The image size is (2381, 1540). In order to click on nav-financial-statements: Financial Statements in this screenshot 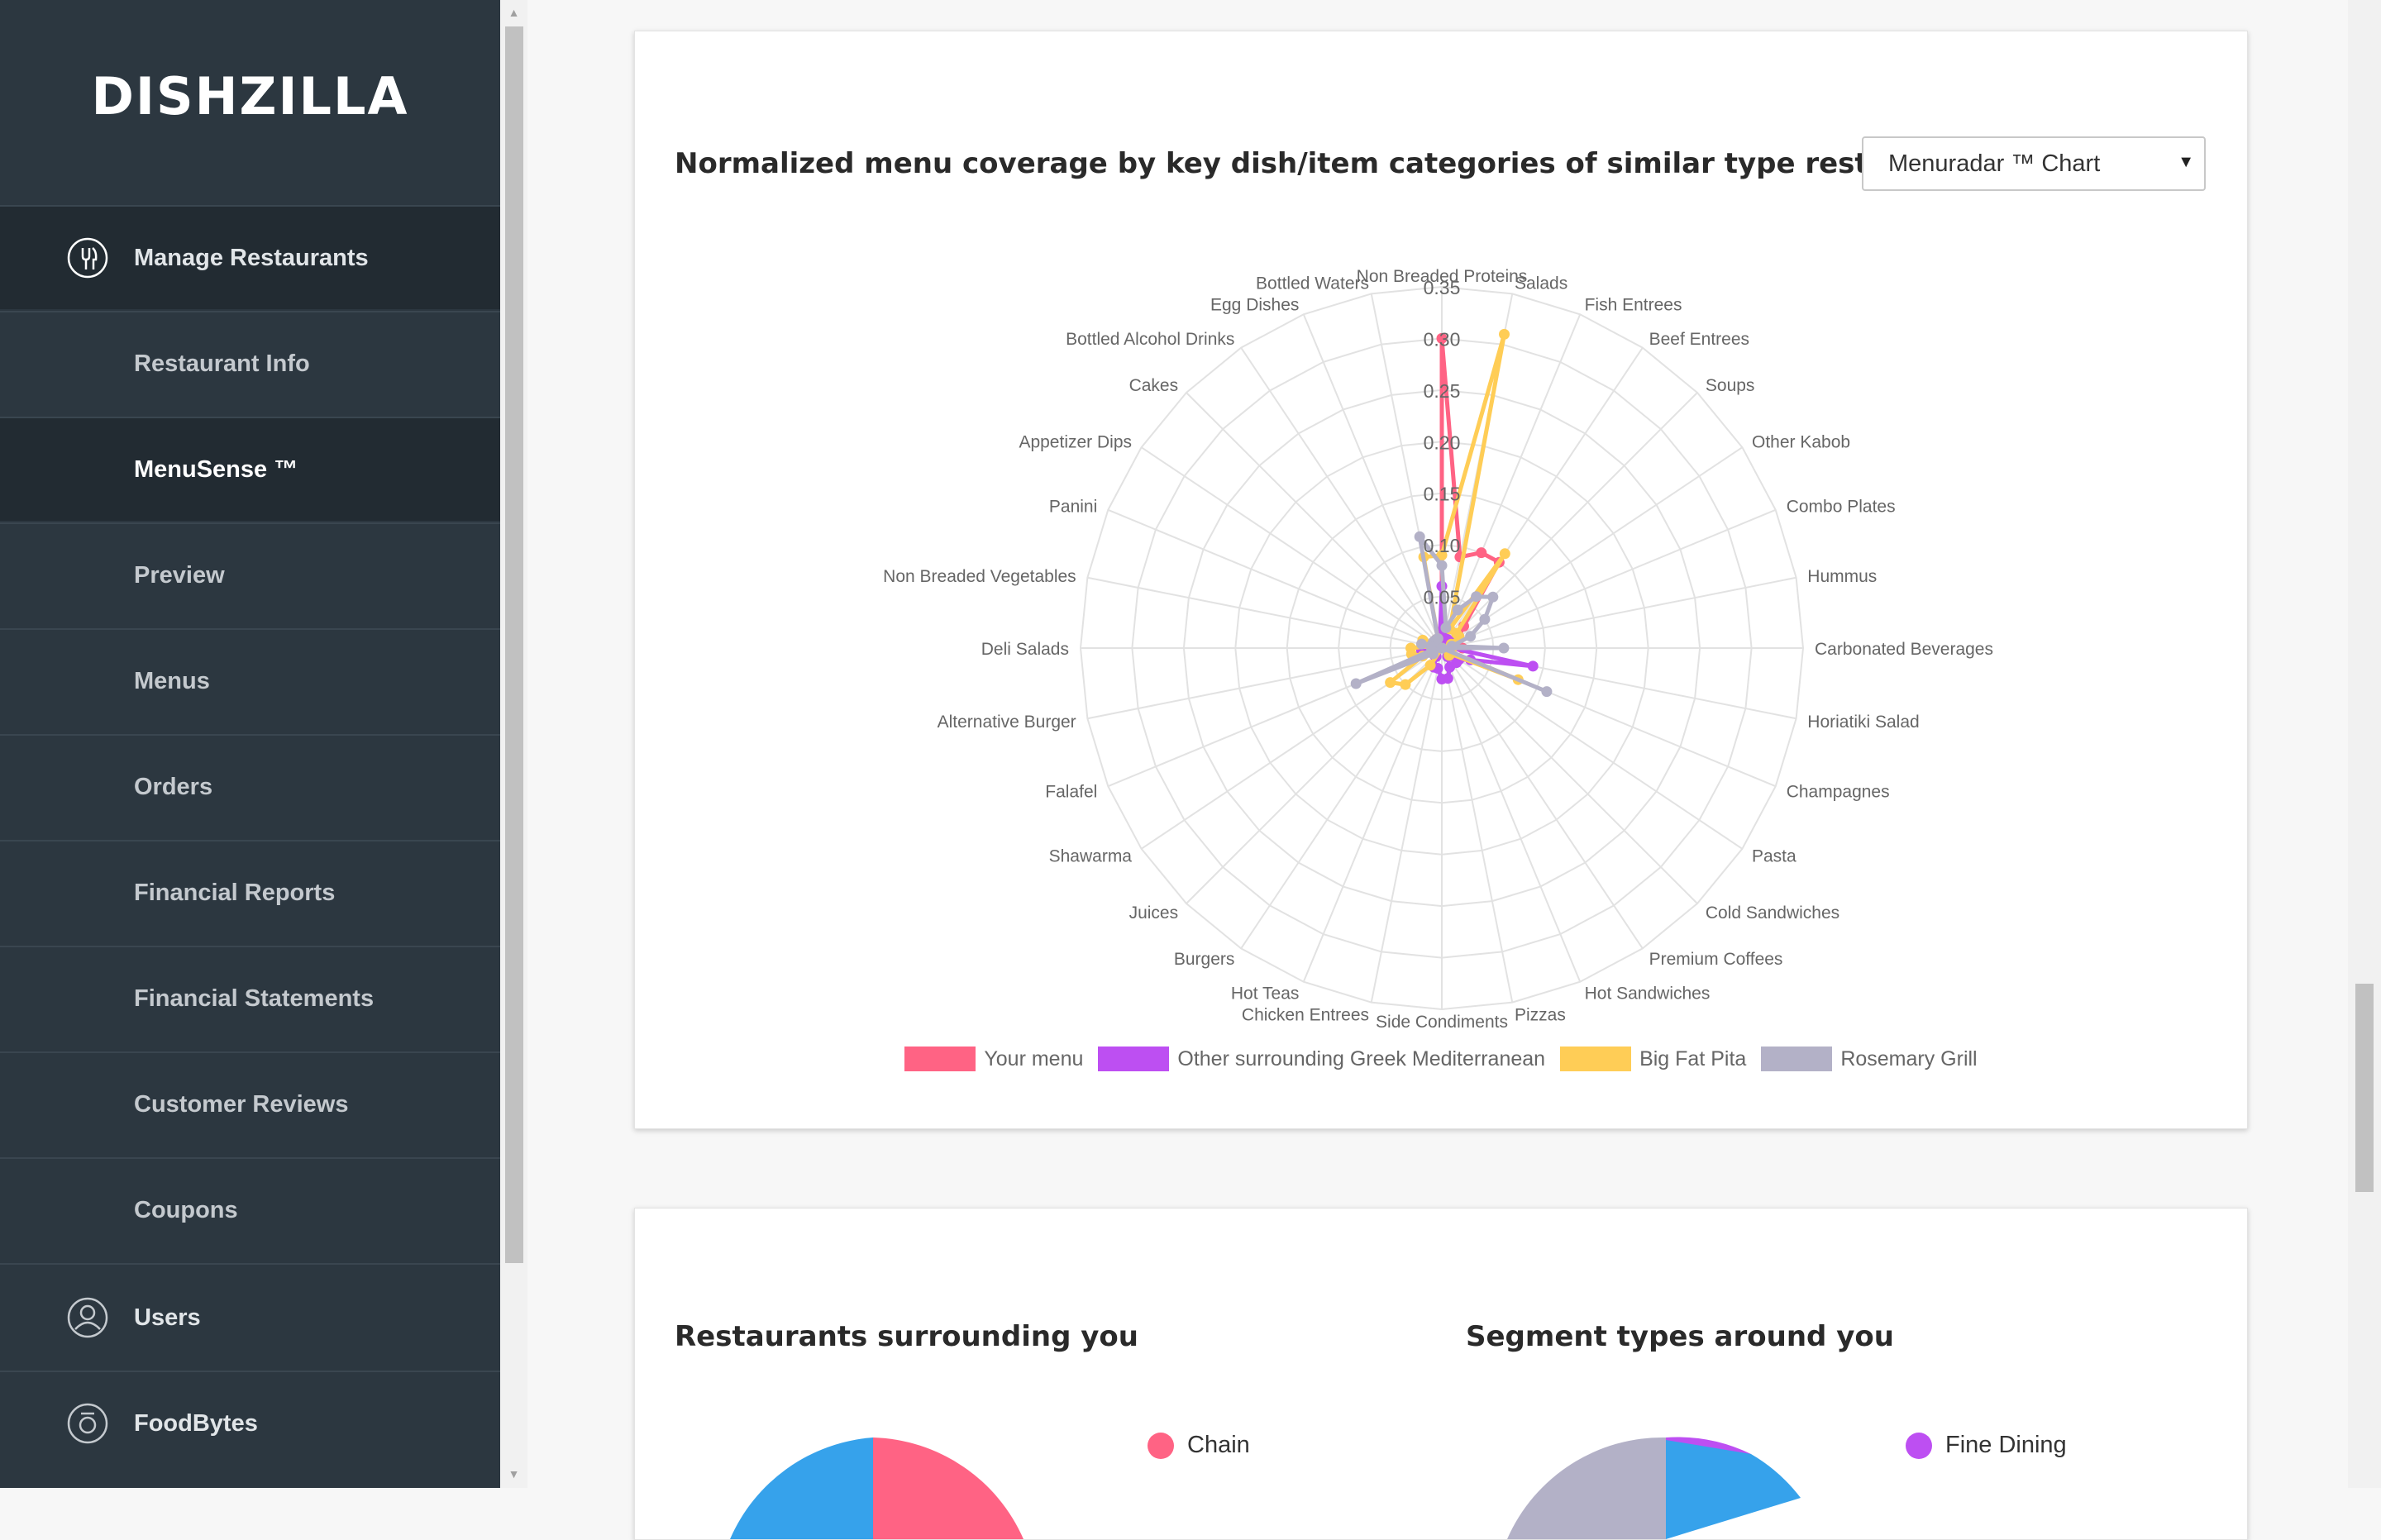, I will do `click(250, 998)`.